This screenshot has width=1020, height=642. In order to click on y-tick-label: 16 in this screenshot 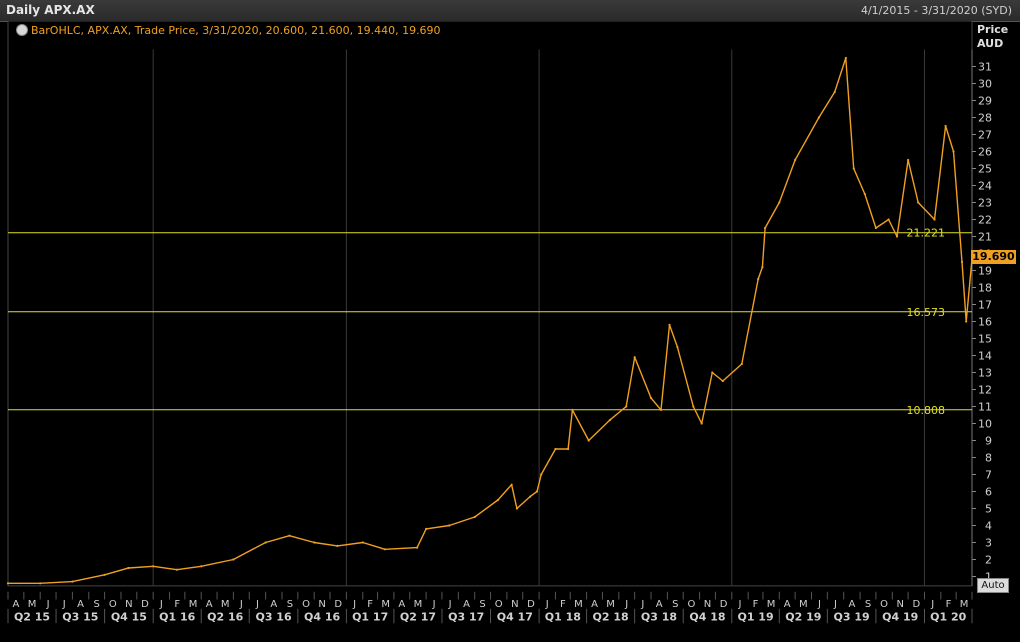, I will do `click(985, 322)`.